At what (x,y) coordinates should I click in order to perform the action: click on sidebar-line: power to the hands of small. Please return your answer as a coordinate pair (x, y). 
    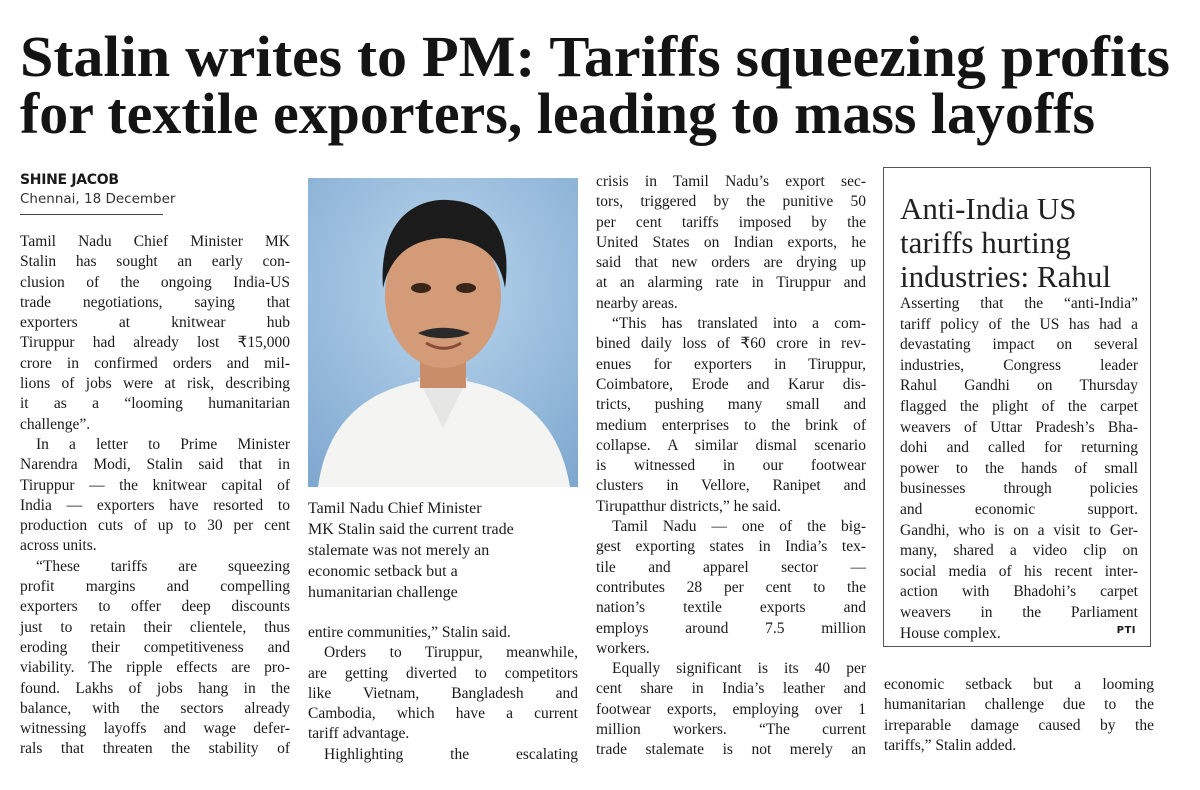
    Looking at the image, I should click on (1019, 468).